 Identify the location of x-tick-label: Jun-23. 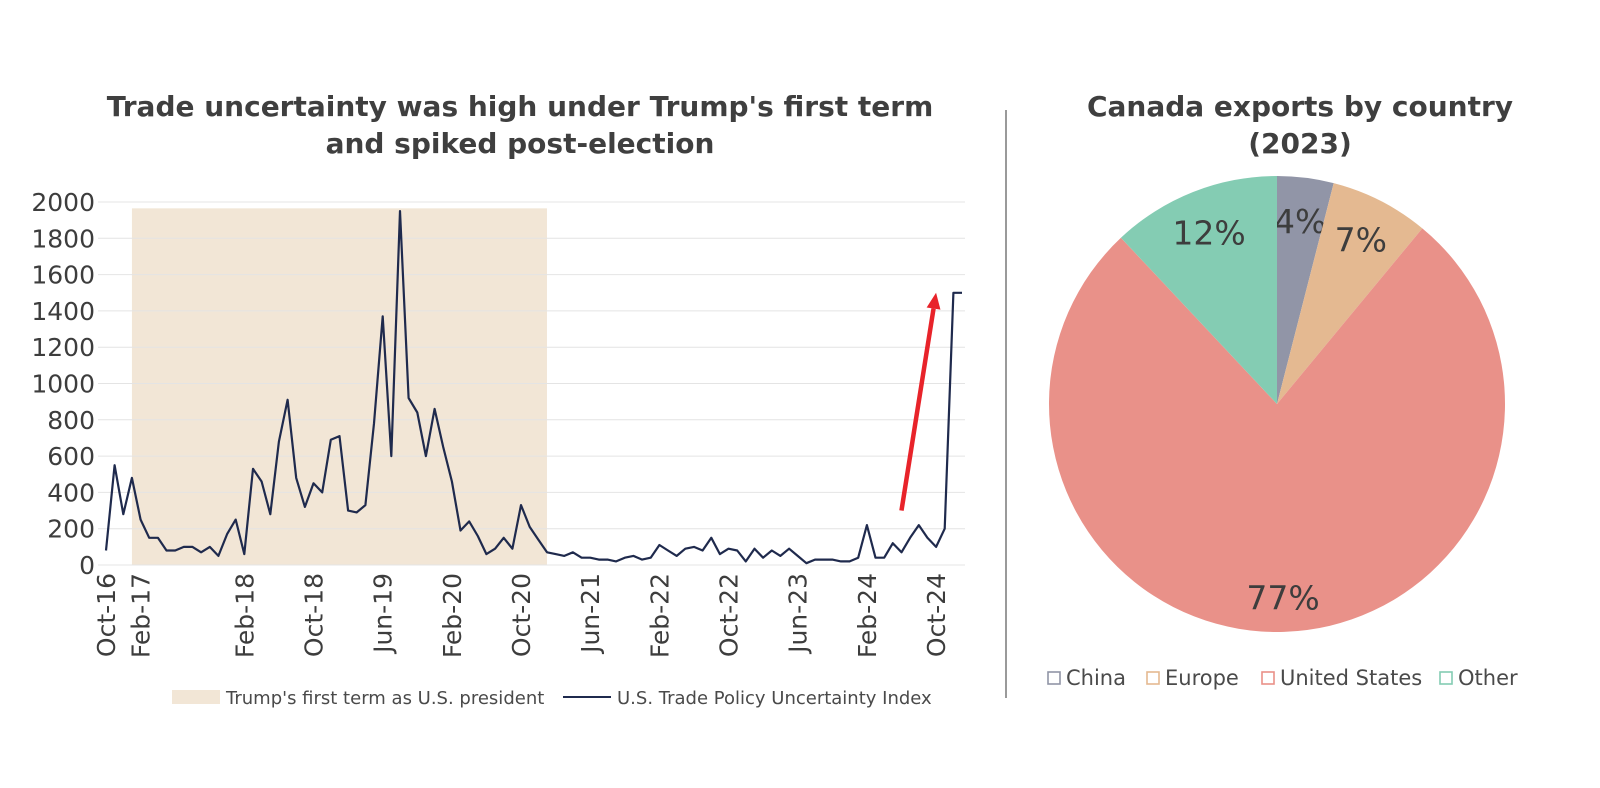
(798, 614).